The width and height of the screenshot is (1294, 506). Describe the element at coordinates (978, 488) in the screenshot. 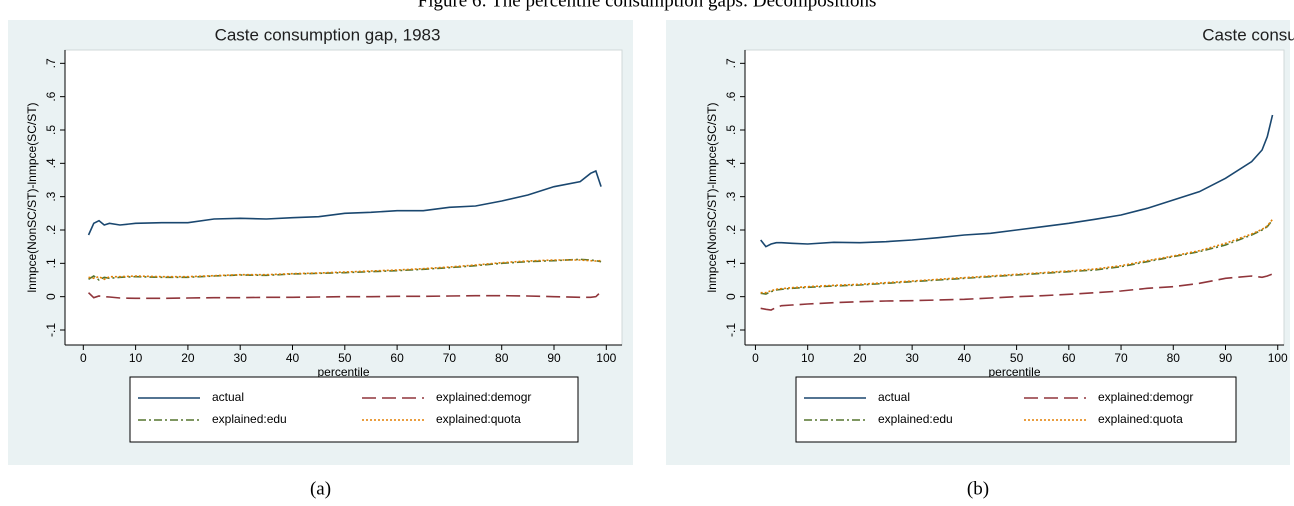

I see `panel-caption: (b)` at that location.